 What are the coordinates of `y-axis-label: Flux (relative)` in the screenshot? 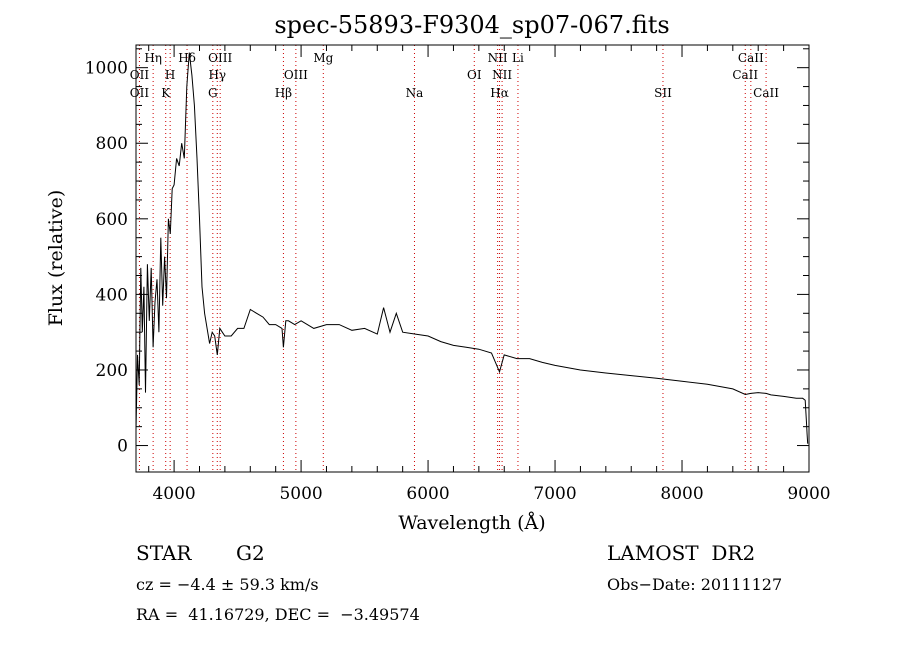 It's located at (56, 258).